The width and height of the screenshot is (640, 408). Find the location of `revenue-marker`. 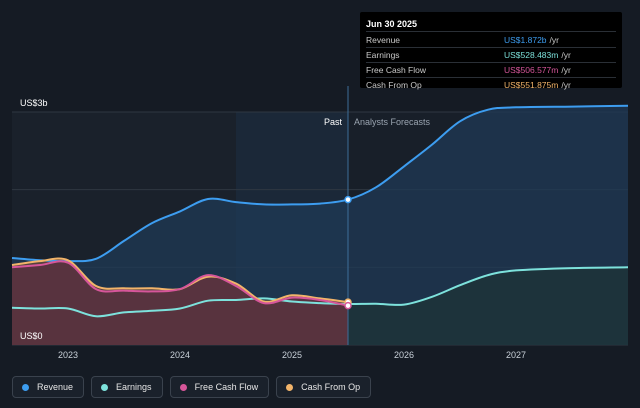

revenue-marker is located at coordinates (348, 199).